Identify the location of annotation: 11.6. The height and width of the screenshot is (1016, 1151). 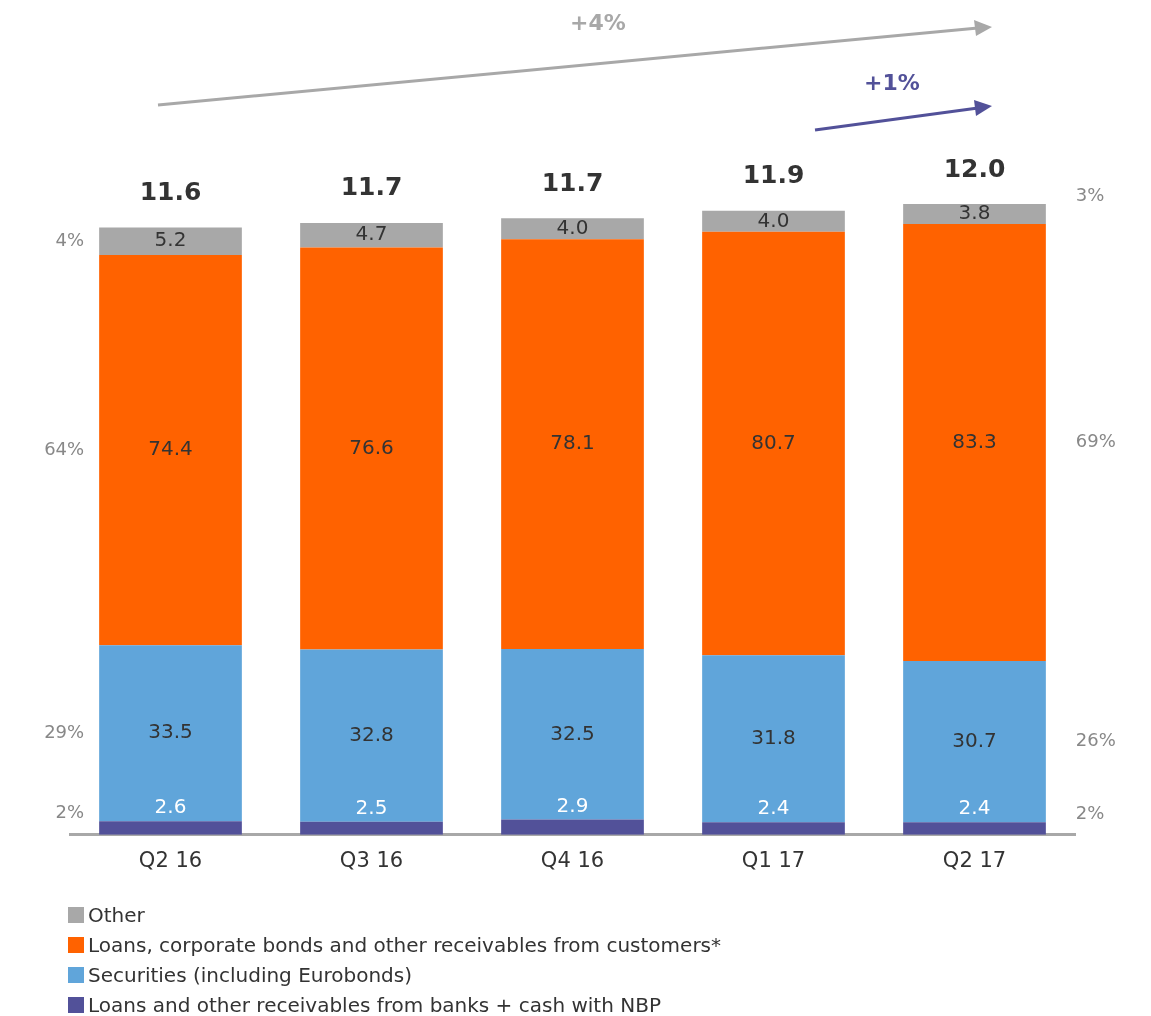
(170, 192).